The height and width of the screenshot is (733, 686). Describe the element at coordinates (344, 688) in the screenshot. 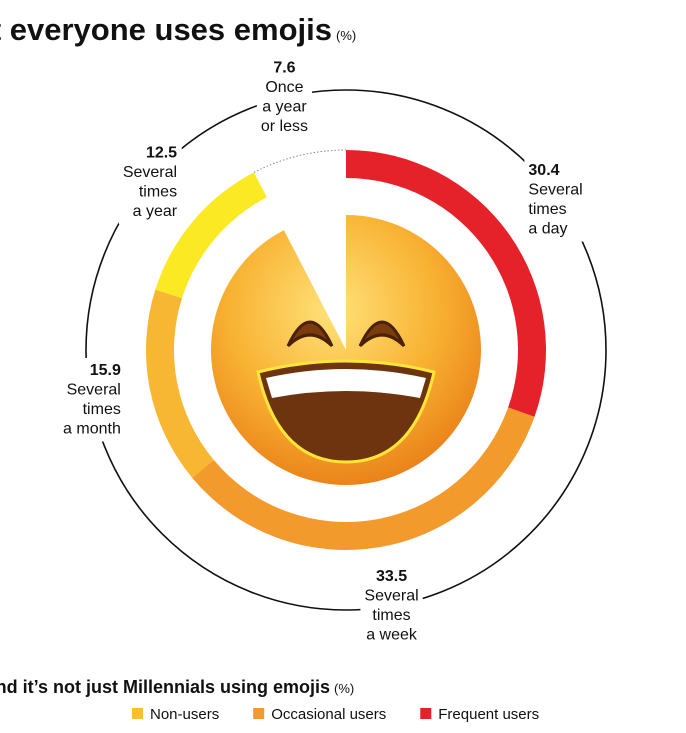

I see `footer-unit: (%)` at that location.